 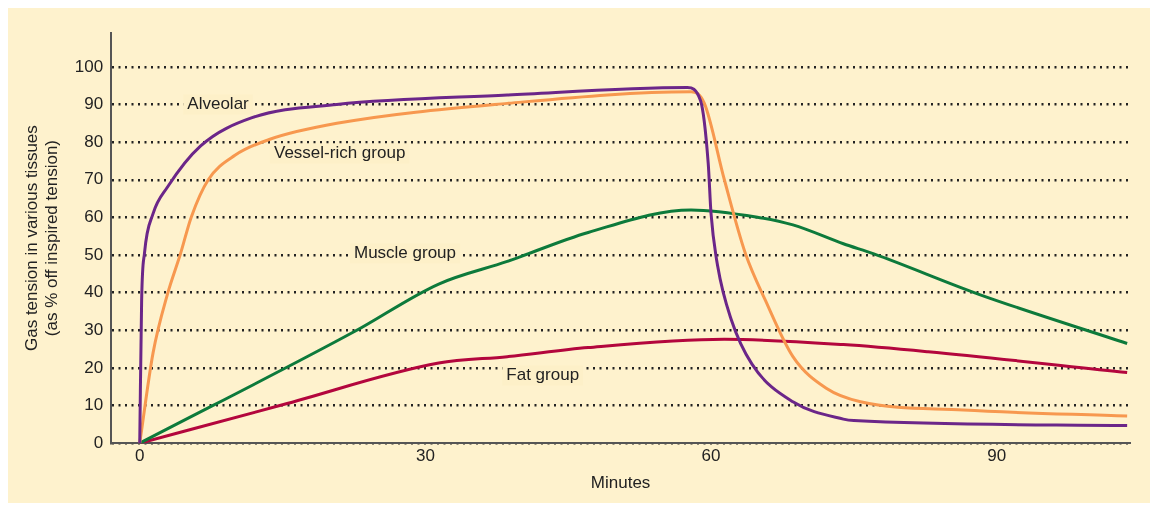 What do you see at coordinates (98, 442) in the screenshot?
I see `y-tick-label: 0` at bounding box center [98, 442].